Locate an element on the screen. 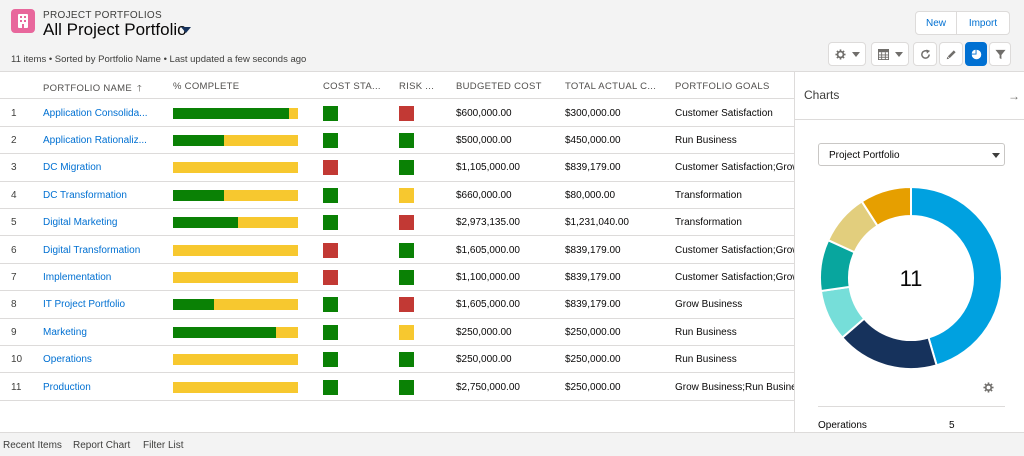  portfolio-name-link: Marketing is located at coordinates (65, 332).